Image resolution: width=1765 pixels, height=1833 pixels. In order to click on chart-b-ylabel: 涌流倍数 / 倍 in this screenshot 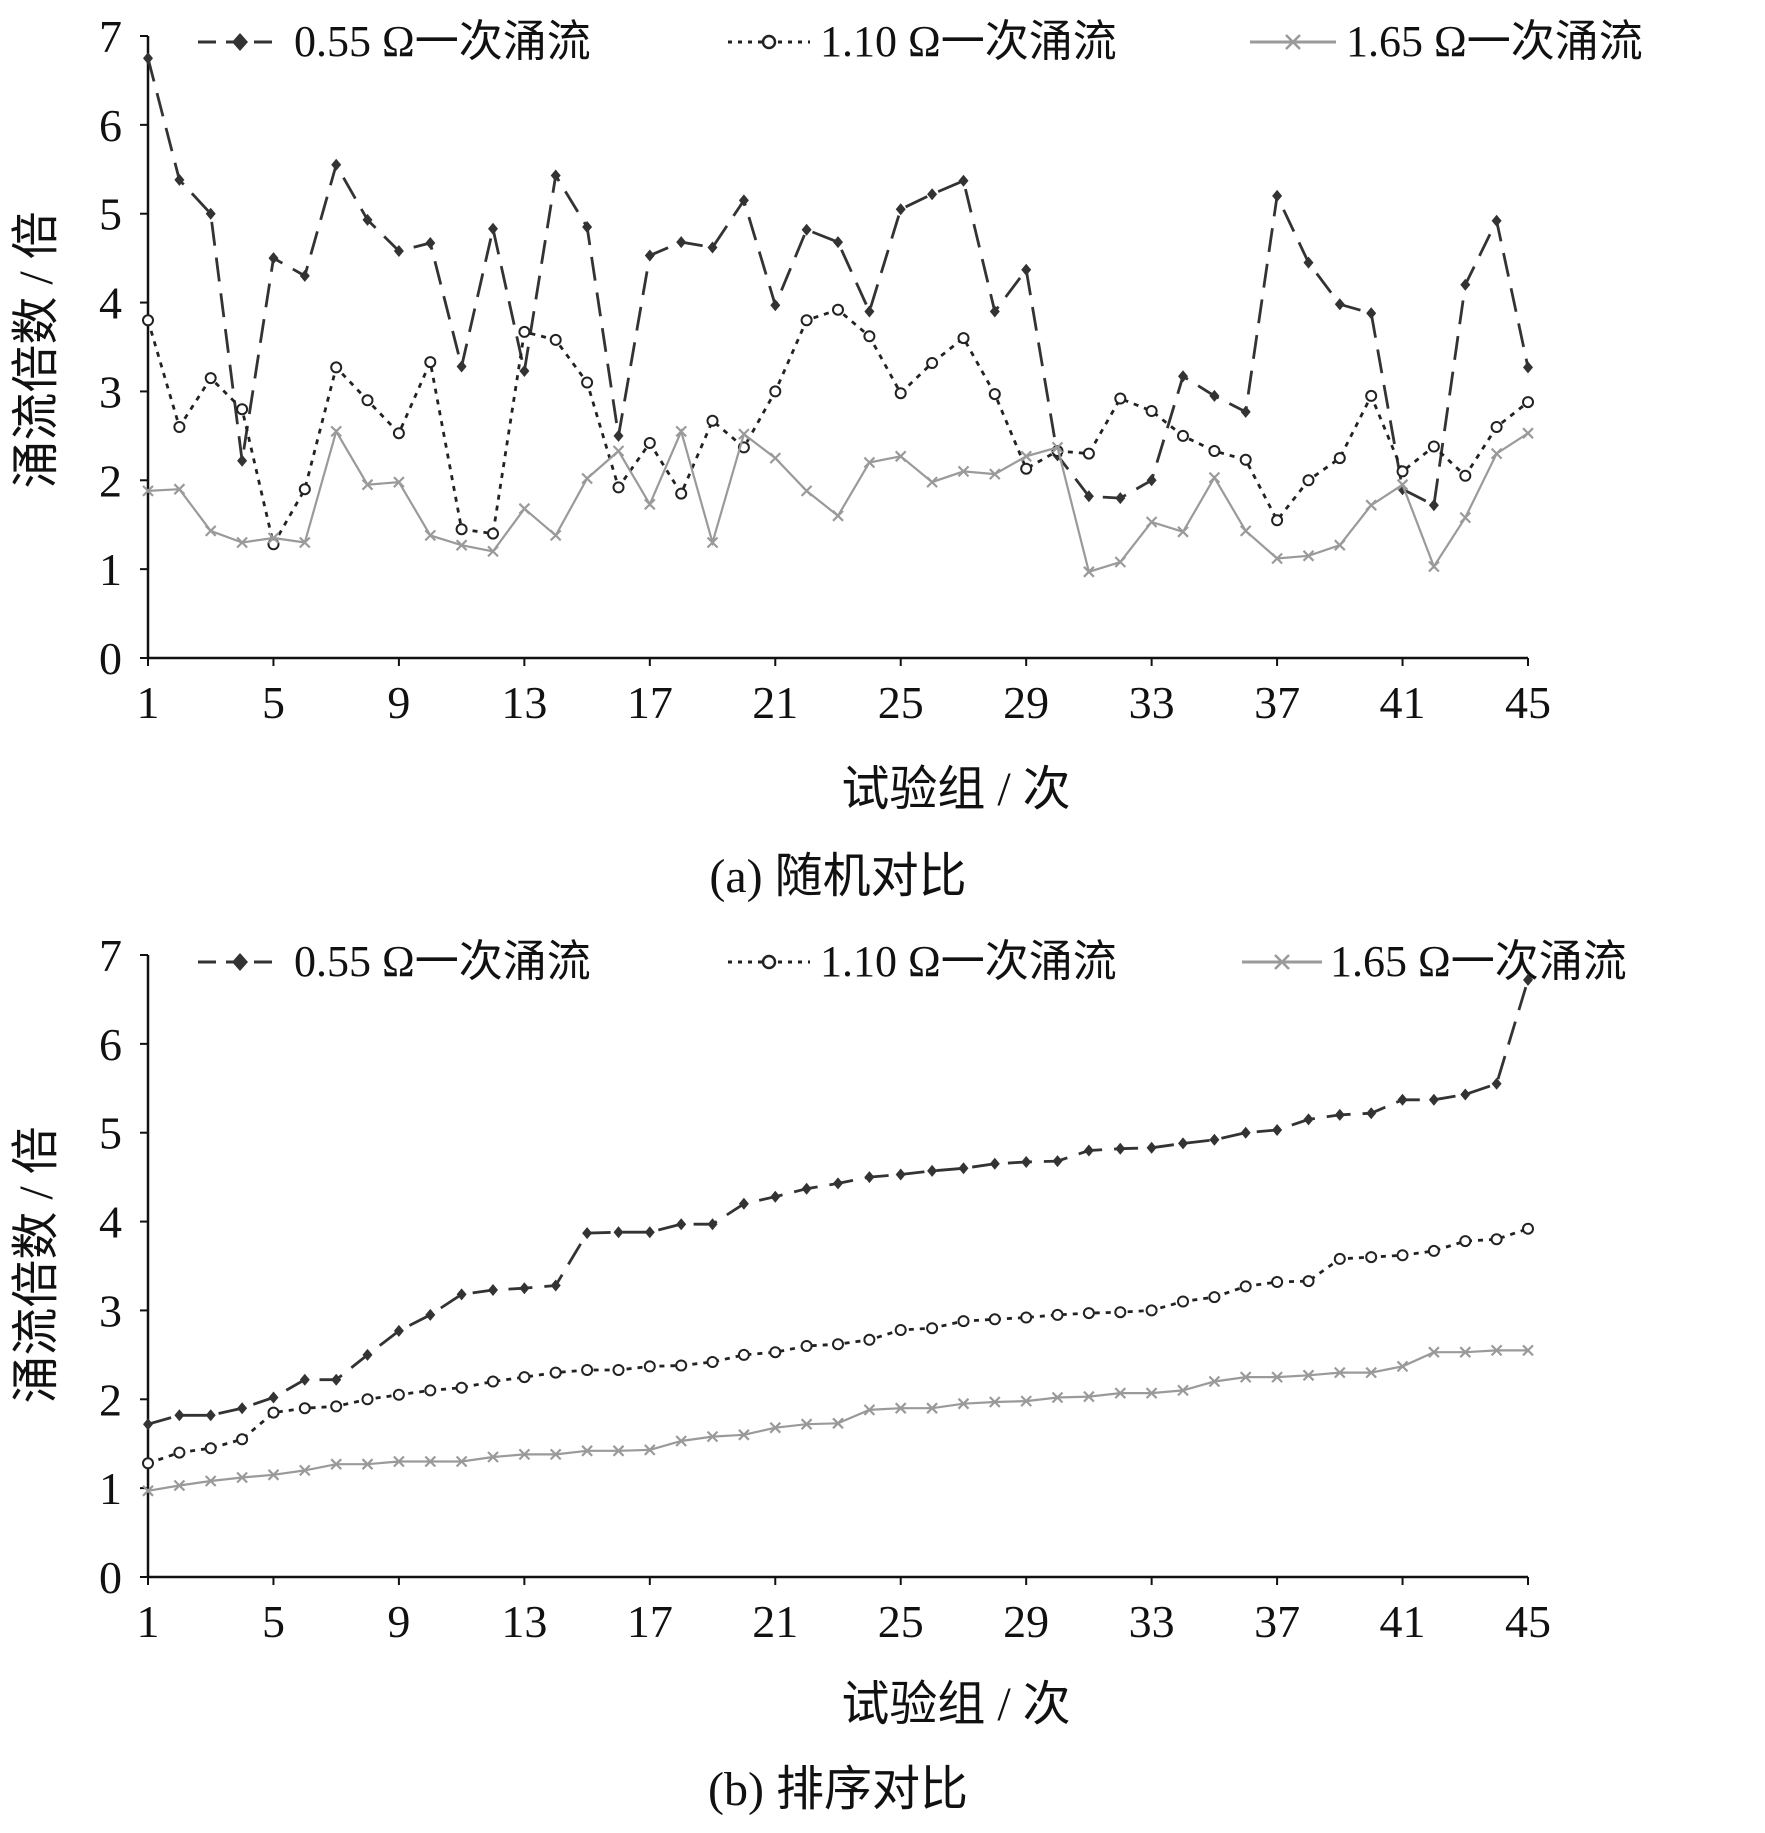, I will do `click(36, 1264)`.